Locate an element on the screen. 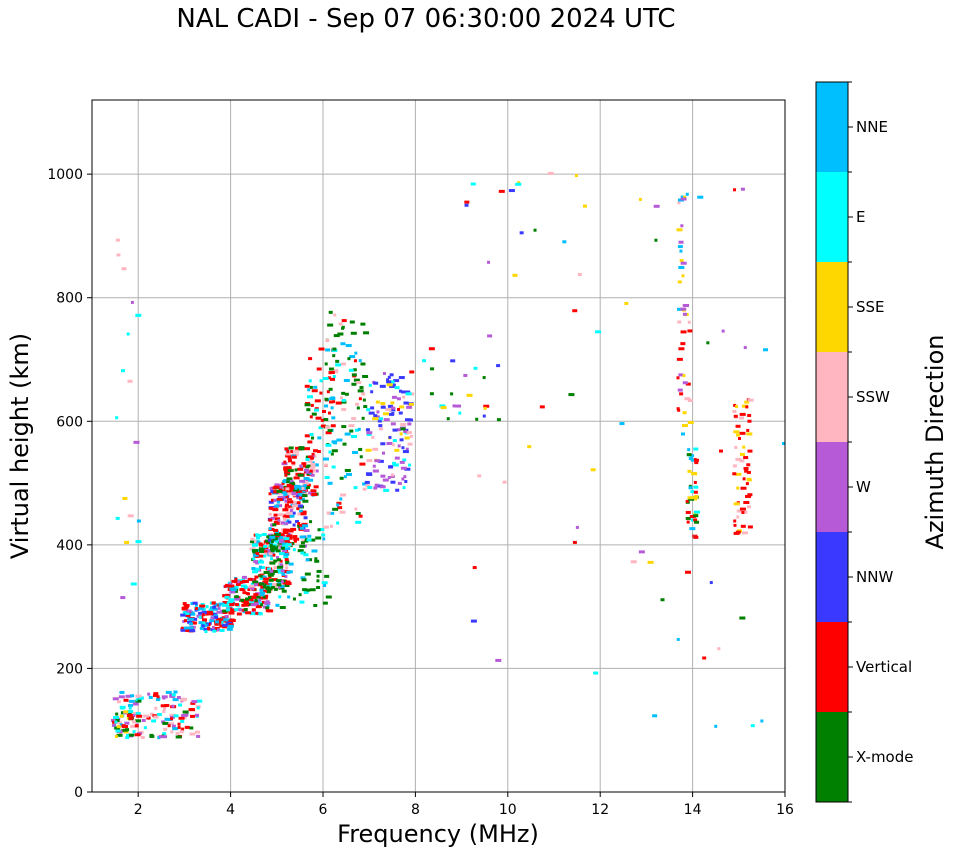  colorbar-segment is located at coordinates (832, 127).